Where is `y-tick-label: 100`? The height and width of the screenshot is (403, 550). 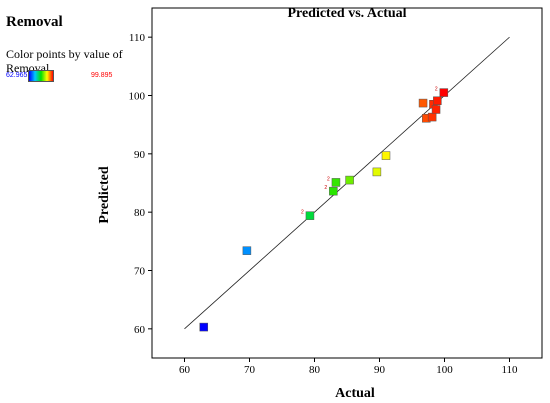
y-tick-label: 100 is located at coordinates (137, 97).